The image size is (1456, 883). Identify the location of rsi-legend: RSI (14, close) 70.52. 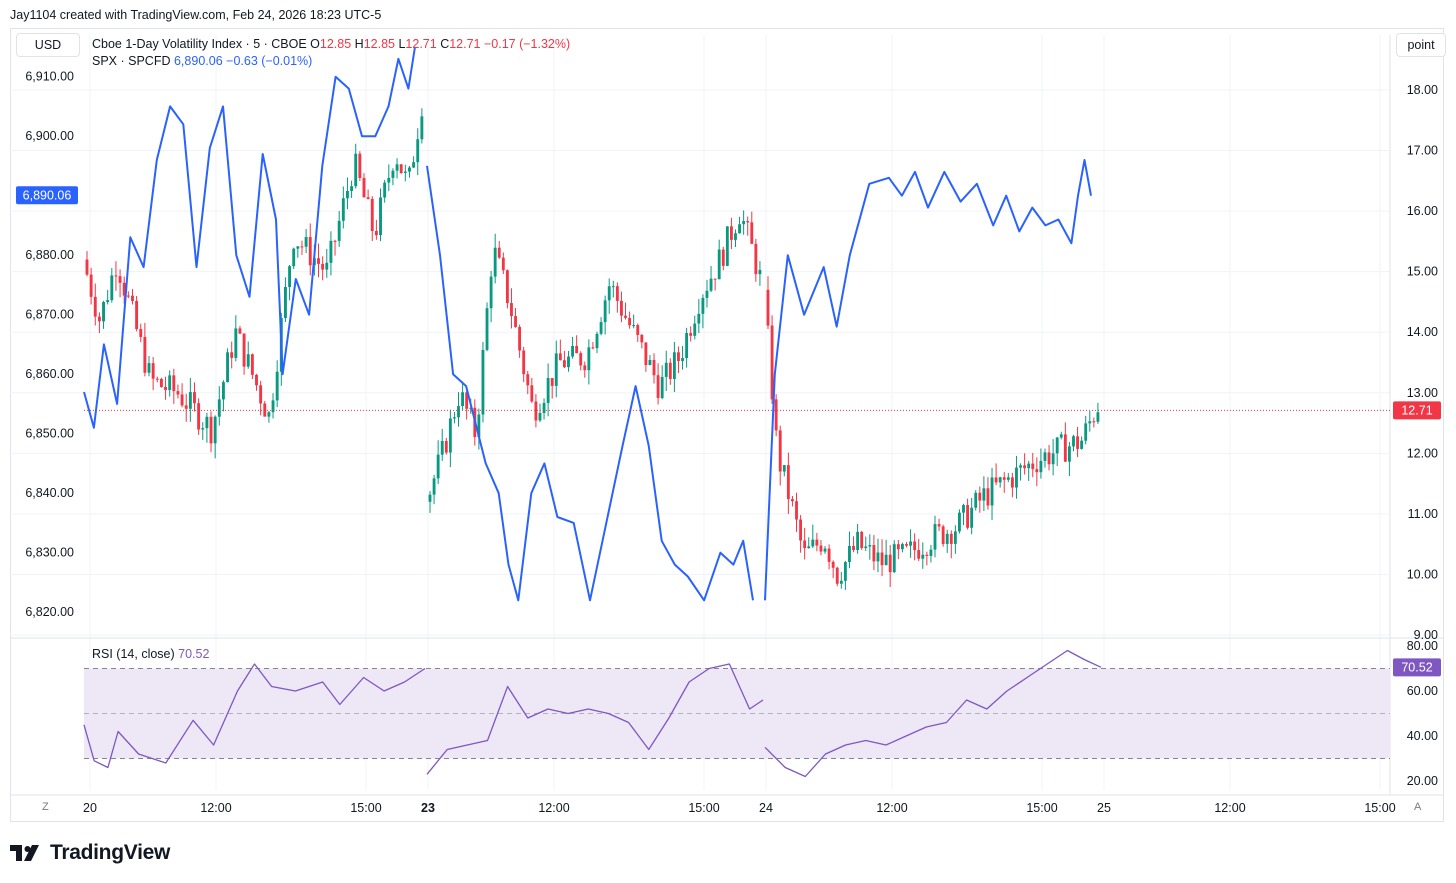
(150, 654).